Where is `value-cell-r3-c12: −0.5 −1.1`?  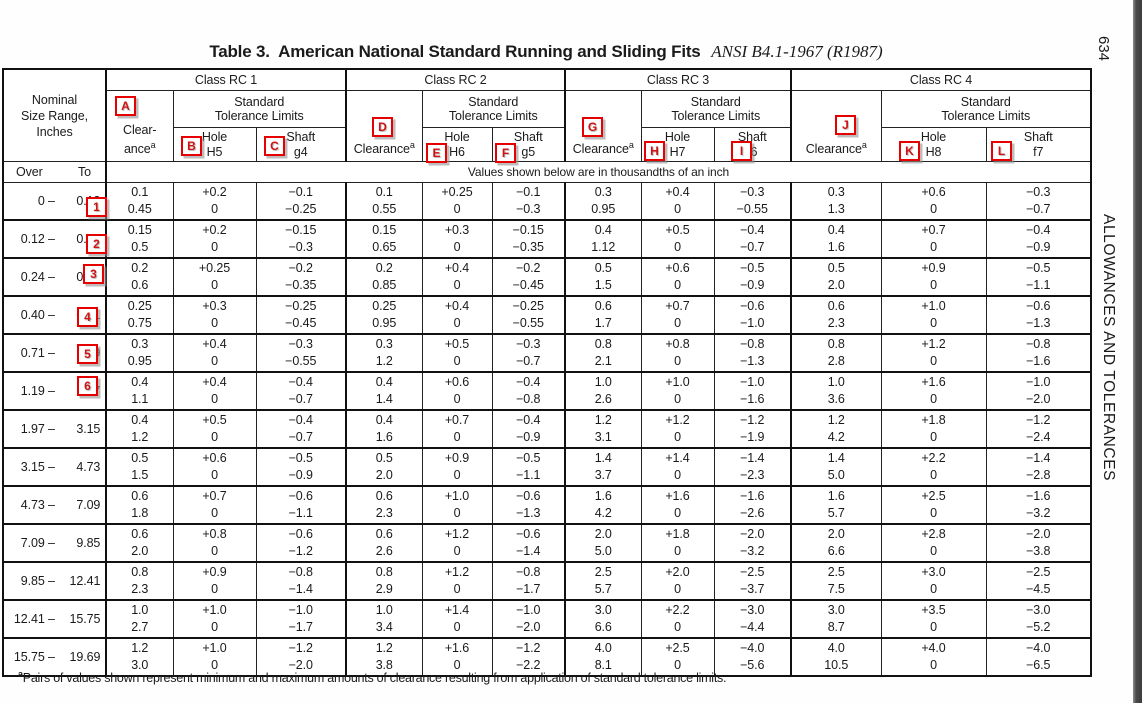
value-cell-r3-c12: −0.5 −1.1 is located at coordinates (1038, 277).